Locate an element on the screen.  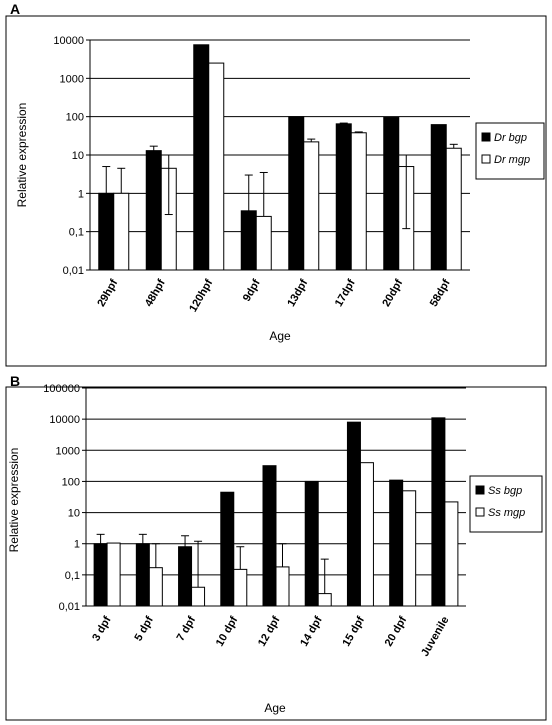
x-tick-label: Juvenile is located at coordinates (435, 637).